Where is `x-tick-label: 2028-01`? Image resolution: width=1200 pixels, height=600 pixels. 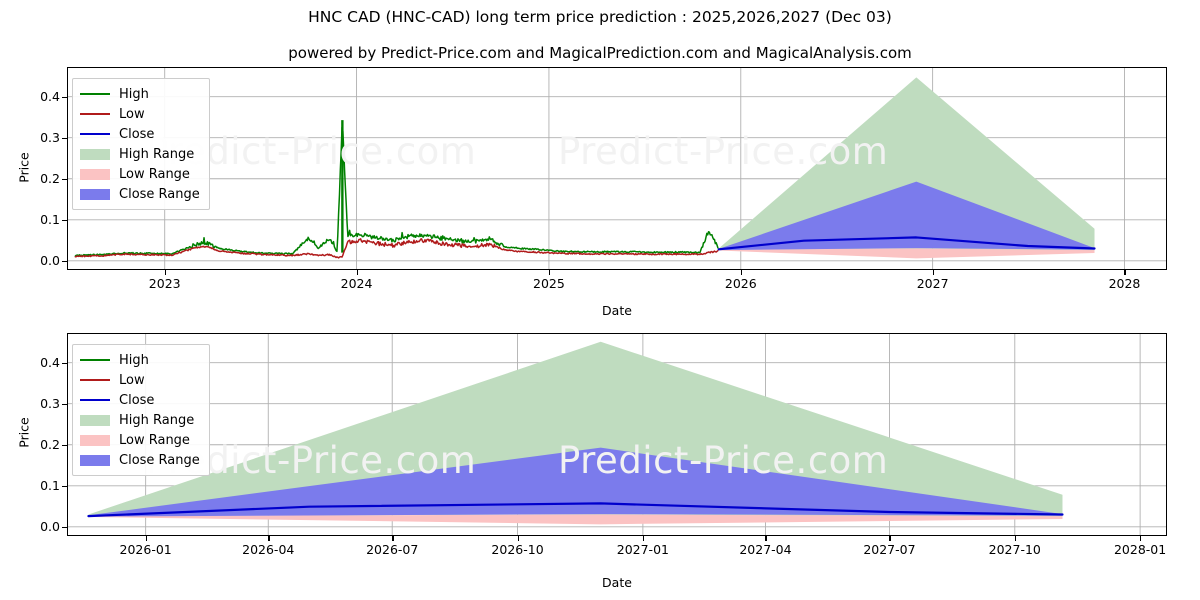 x-tick-label: 2028-01 is located at coordinates (1140, 549).